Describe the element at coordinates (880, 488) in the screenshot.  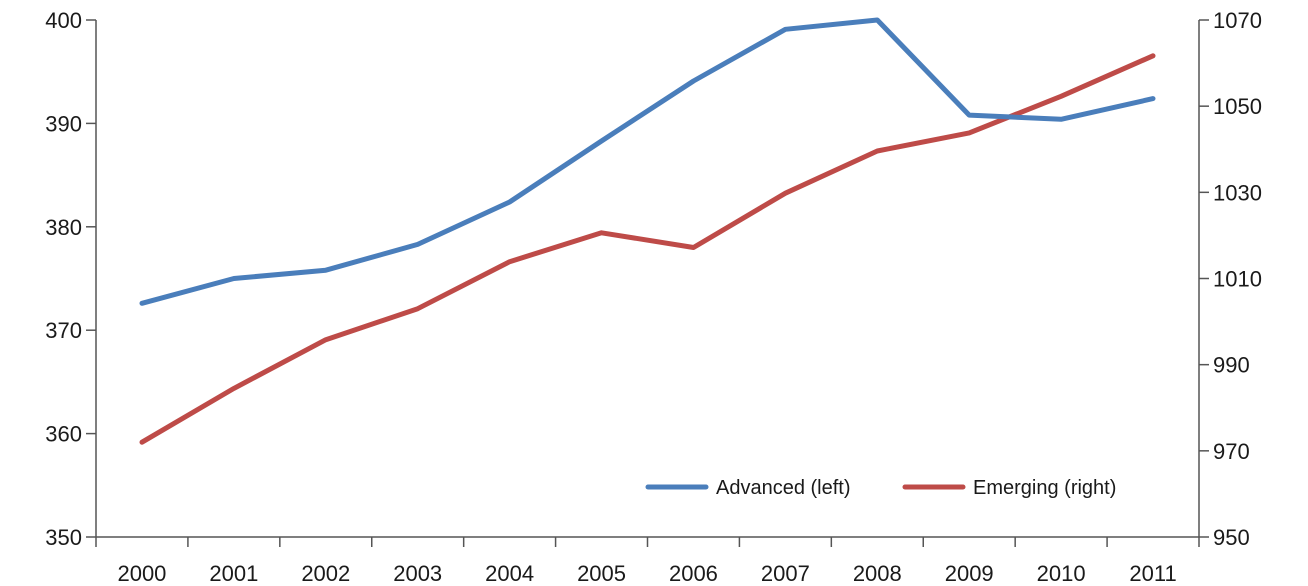
I see `legend: Advanced (left) Emerging (right)` at that location.